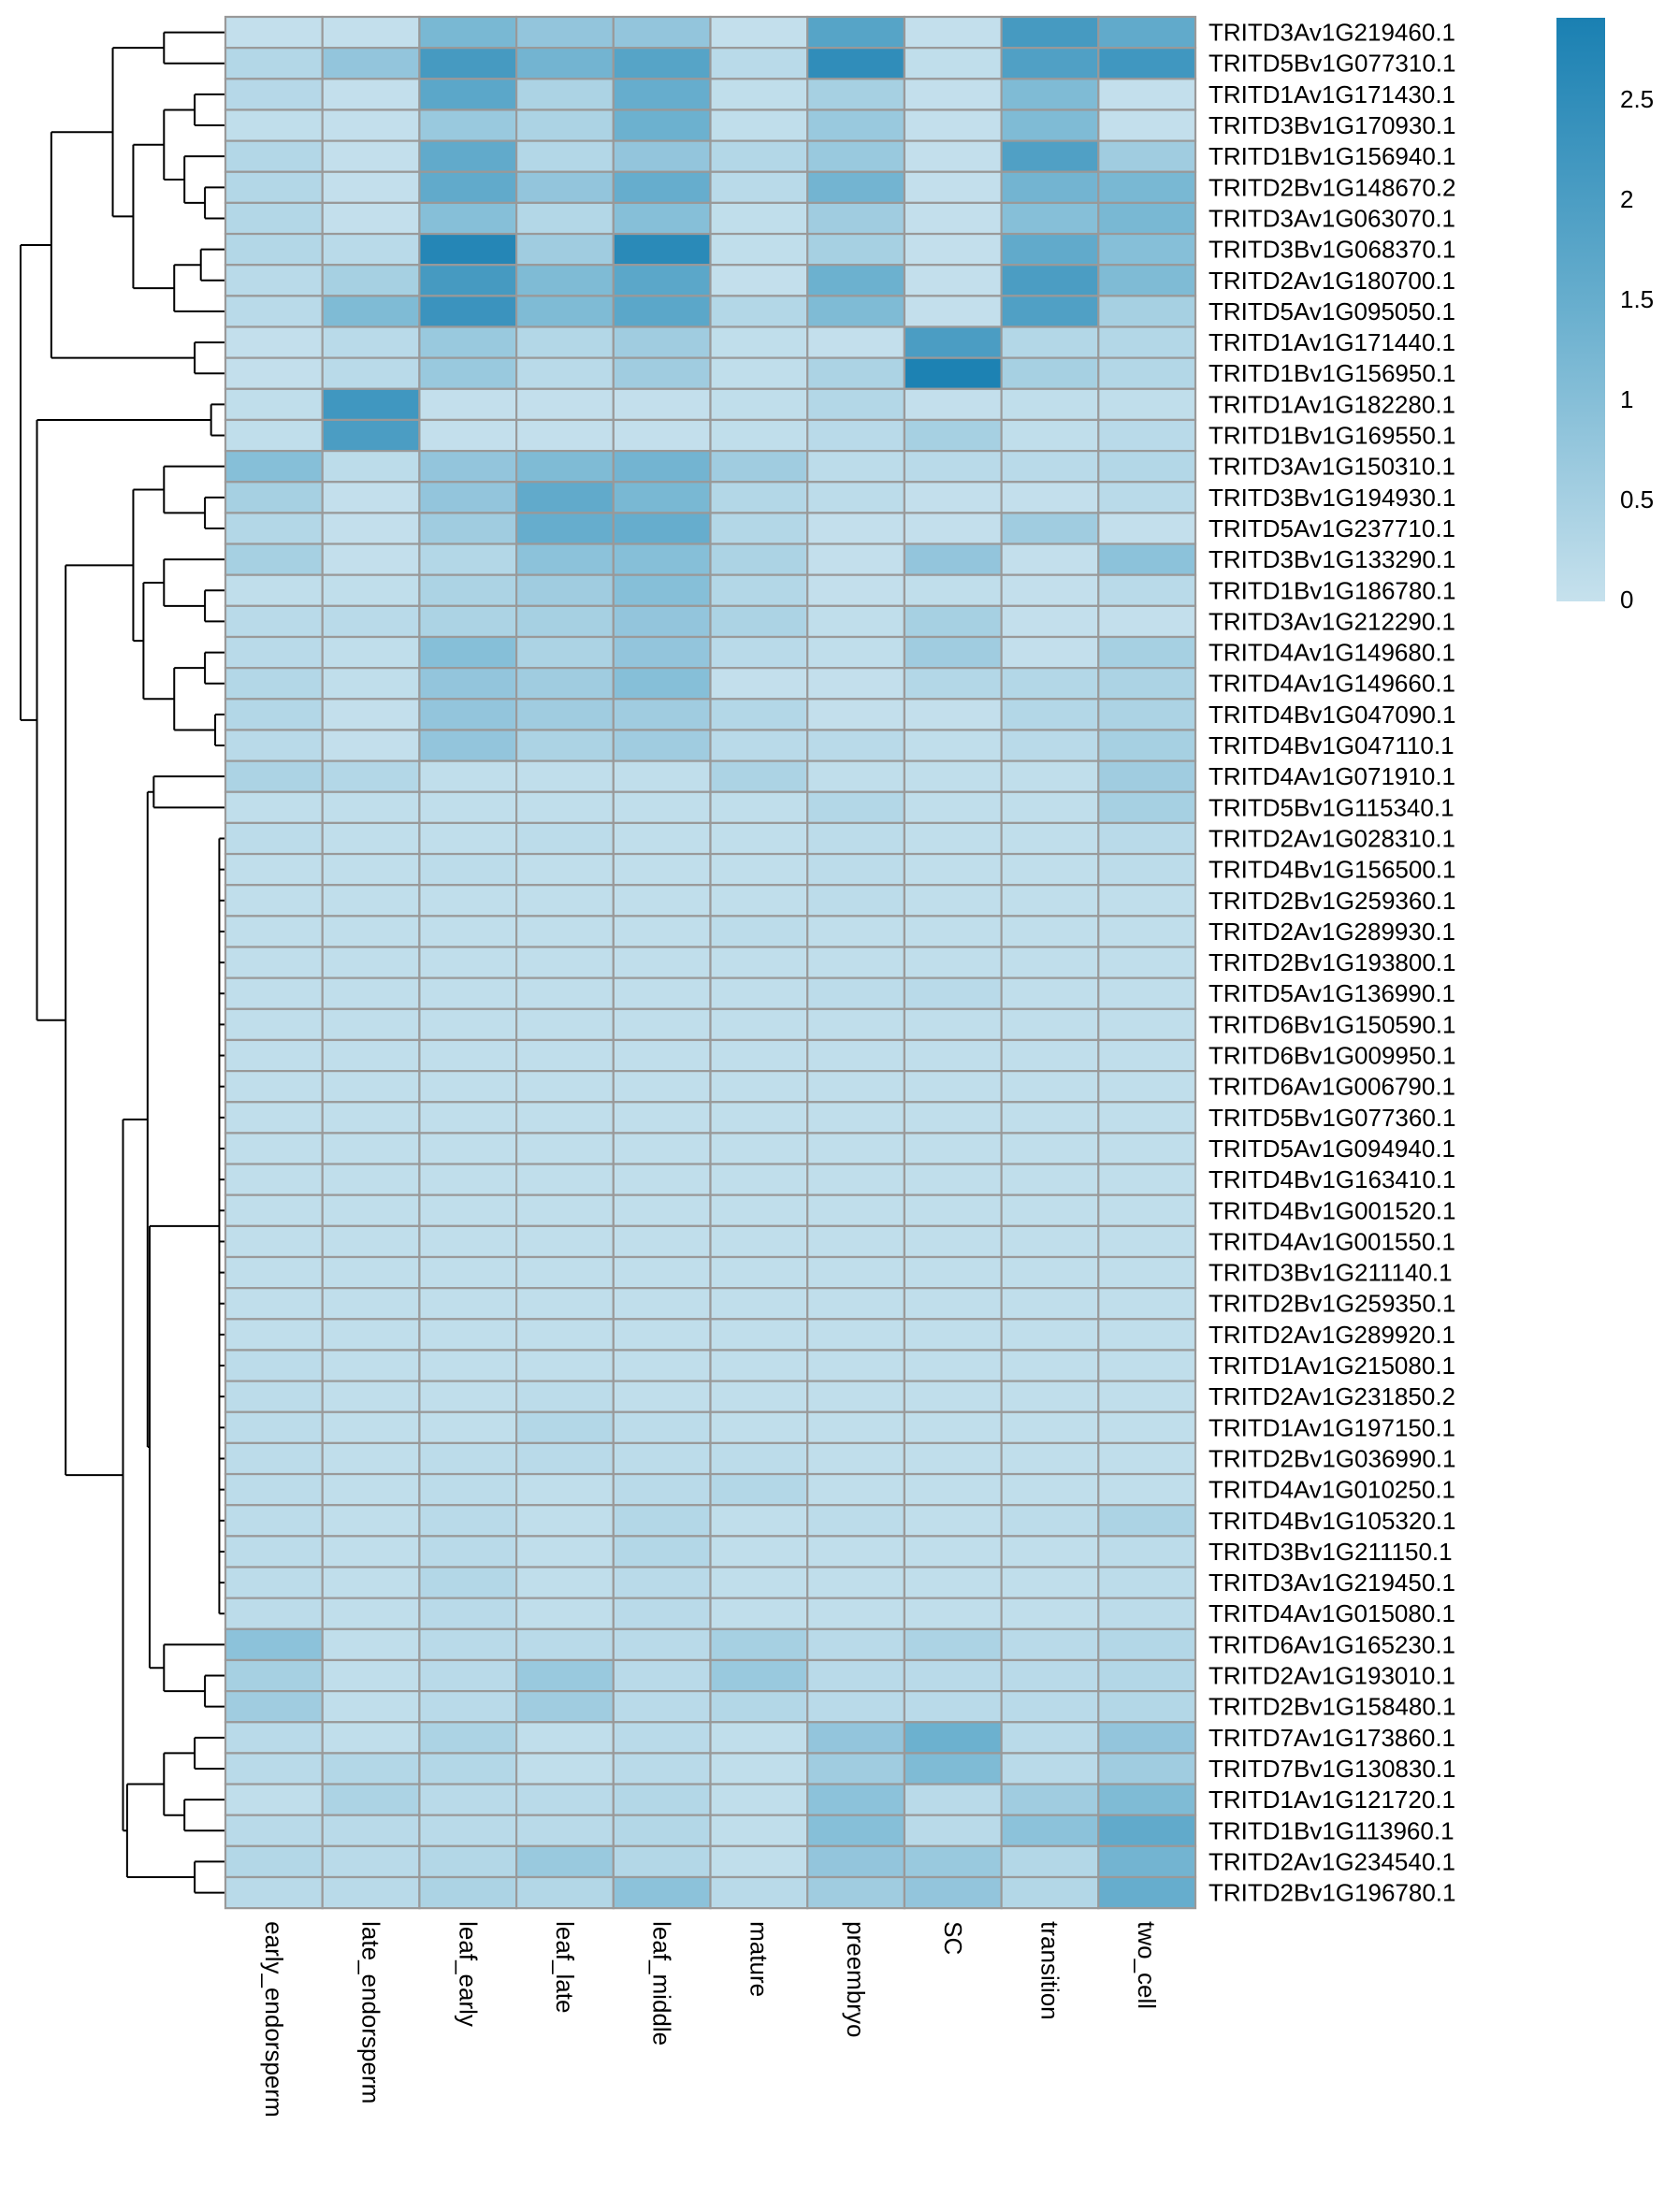  I want to click on row-label: TRITD5Av1G095050.1, so click(1332, 311).